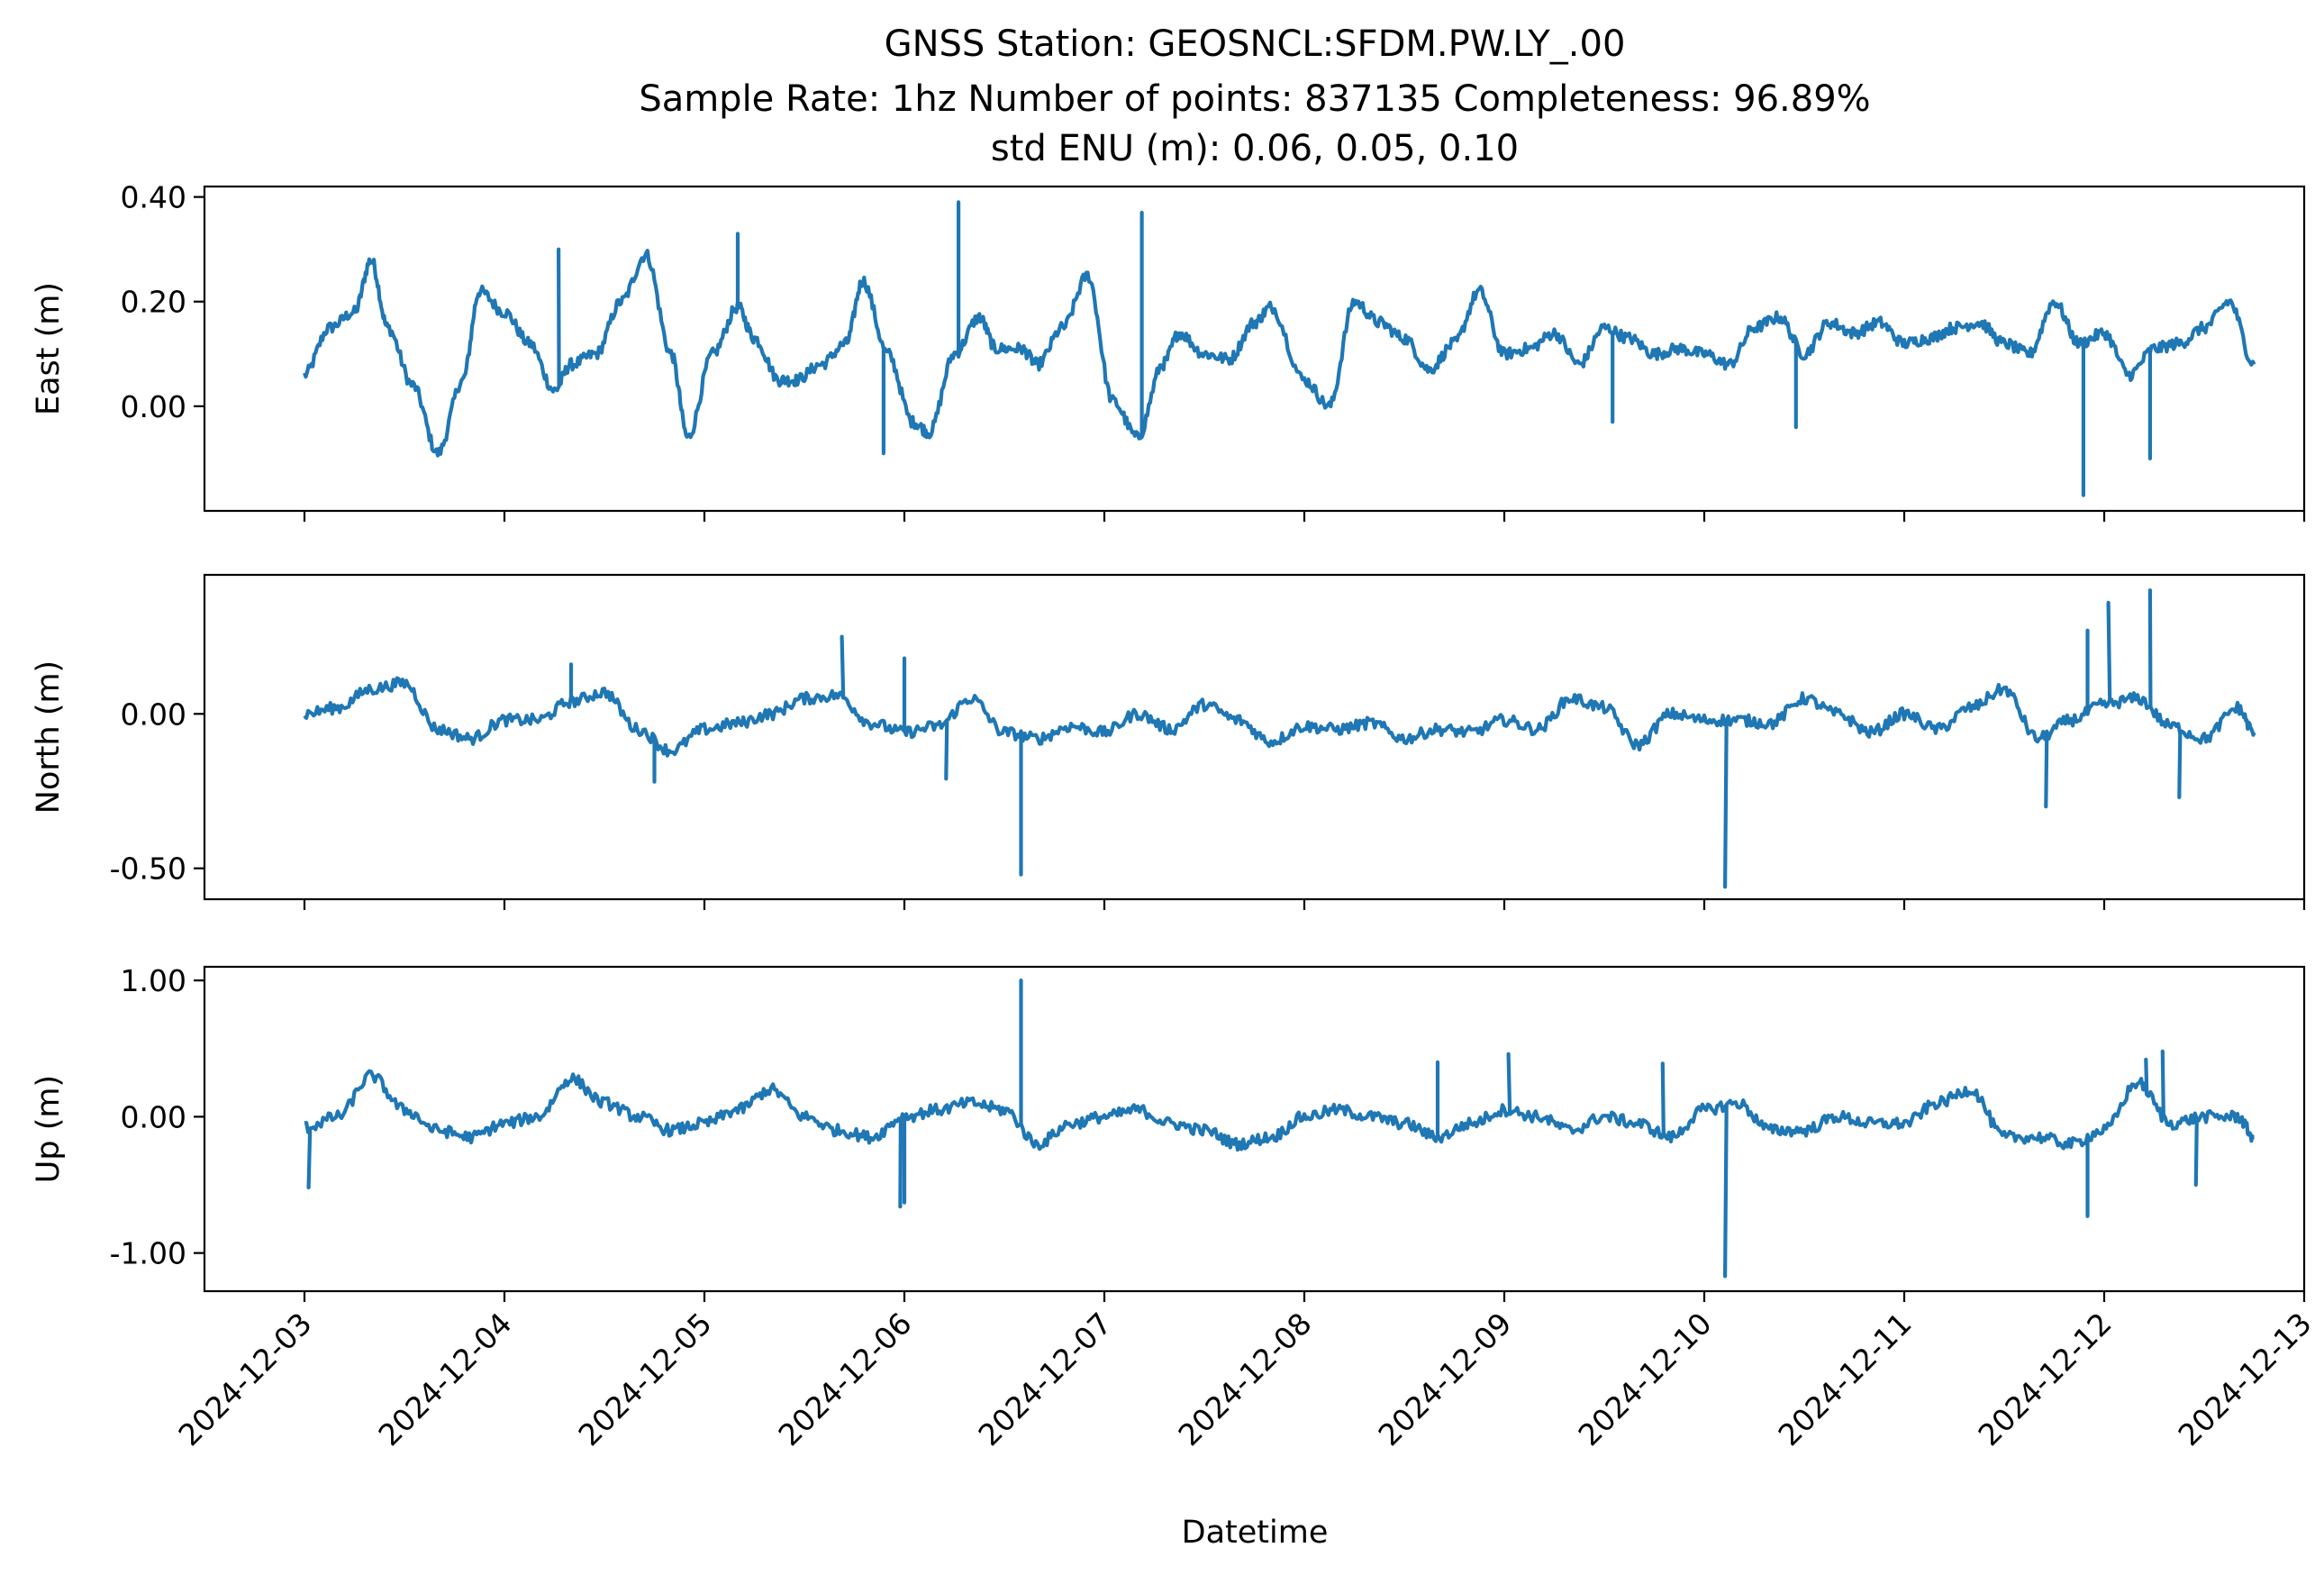  Describe the element at coordinates (154, 406) in the screenshot. I see `east-ytick-label: 0.00` at that location.